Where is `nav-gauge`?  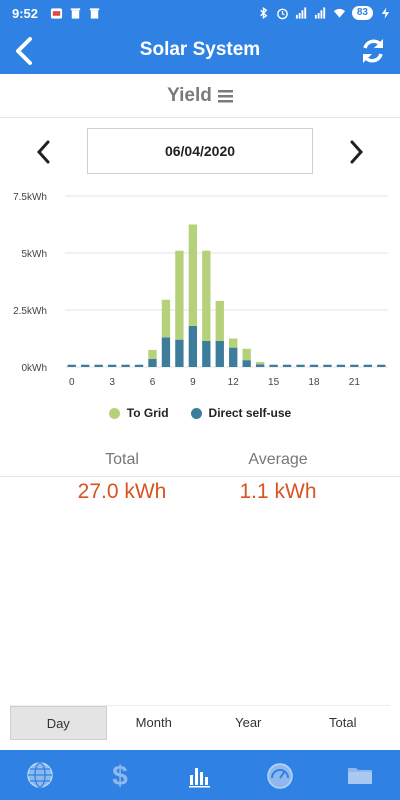
nav-gauge is located at coordinates (280, 775).